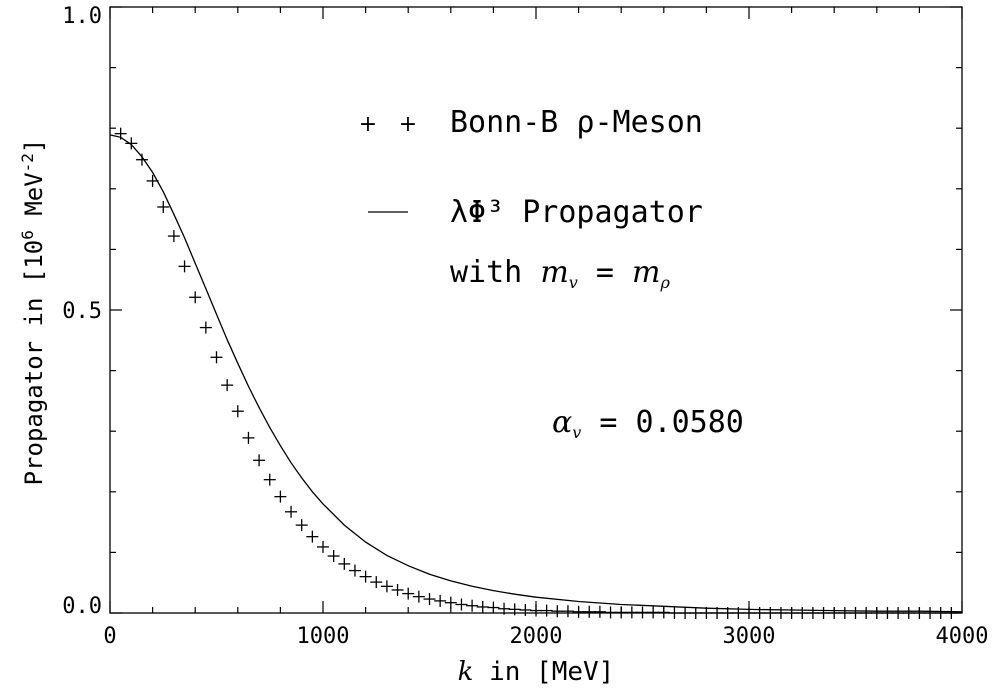  What do you see at coordinates (536, 636) in the screenshot?
I see `x-tick-label: 2000` at bounding box center [536, 636].